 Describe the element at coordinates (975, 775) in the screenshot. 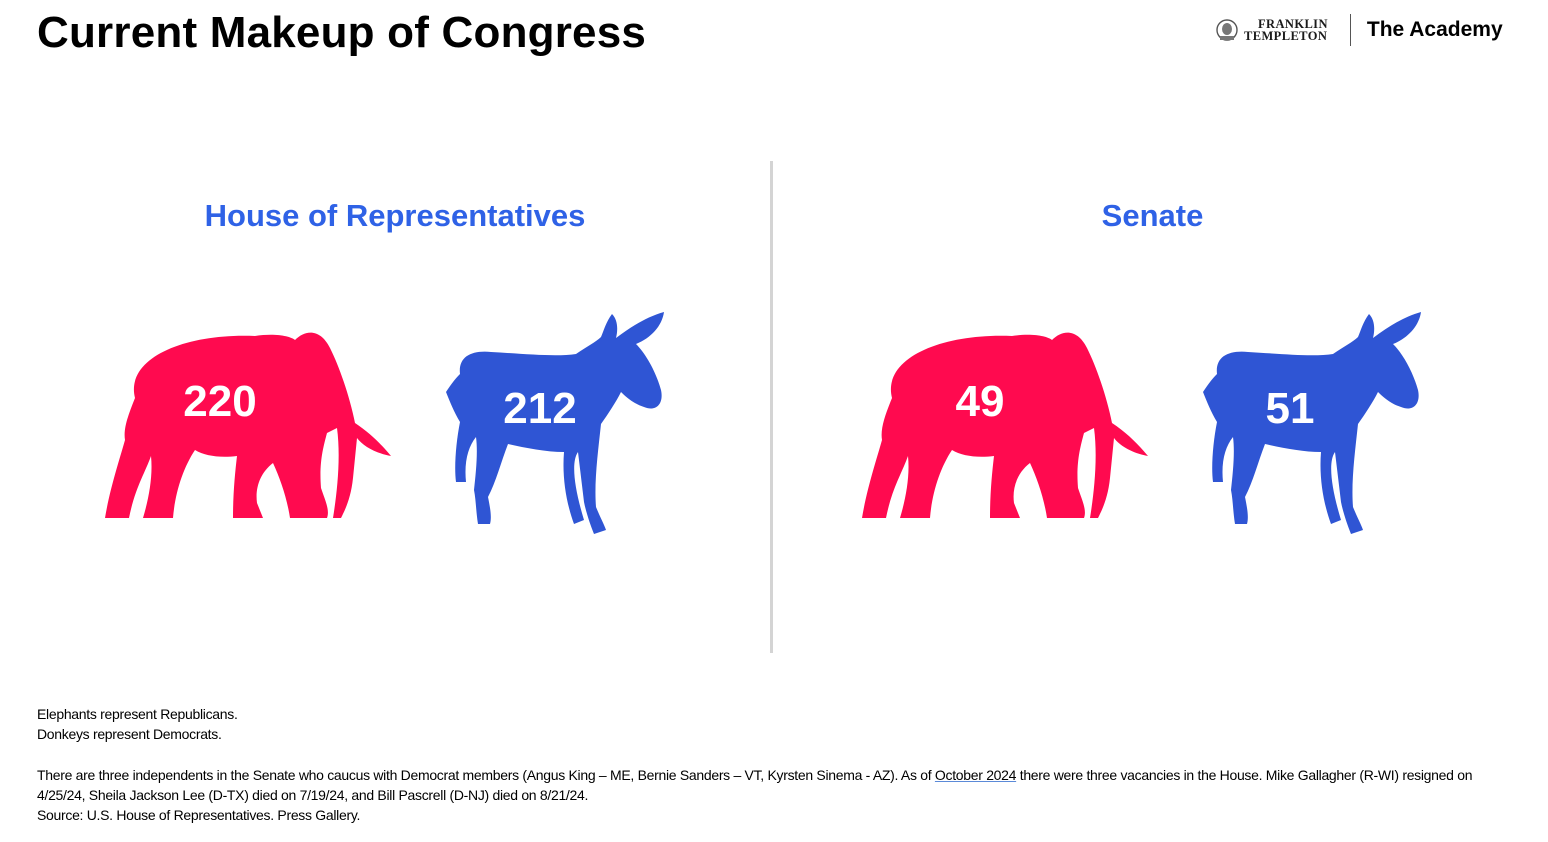

I see `october-2024-link: October 2024` at that location.